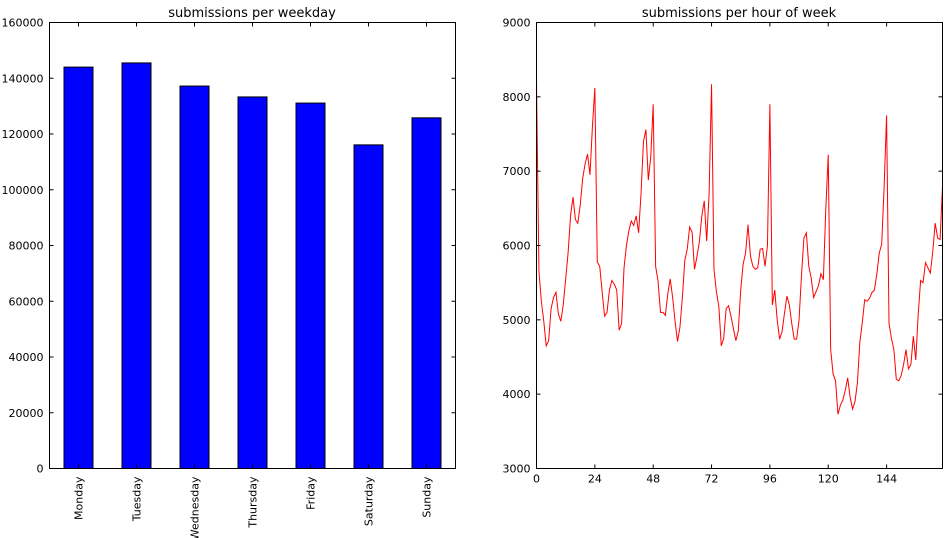  What do you see at coordinates (23, 190) in the screenshot?
I see `y-tick-label: 100000` at bounding box center [23, 190].